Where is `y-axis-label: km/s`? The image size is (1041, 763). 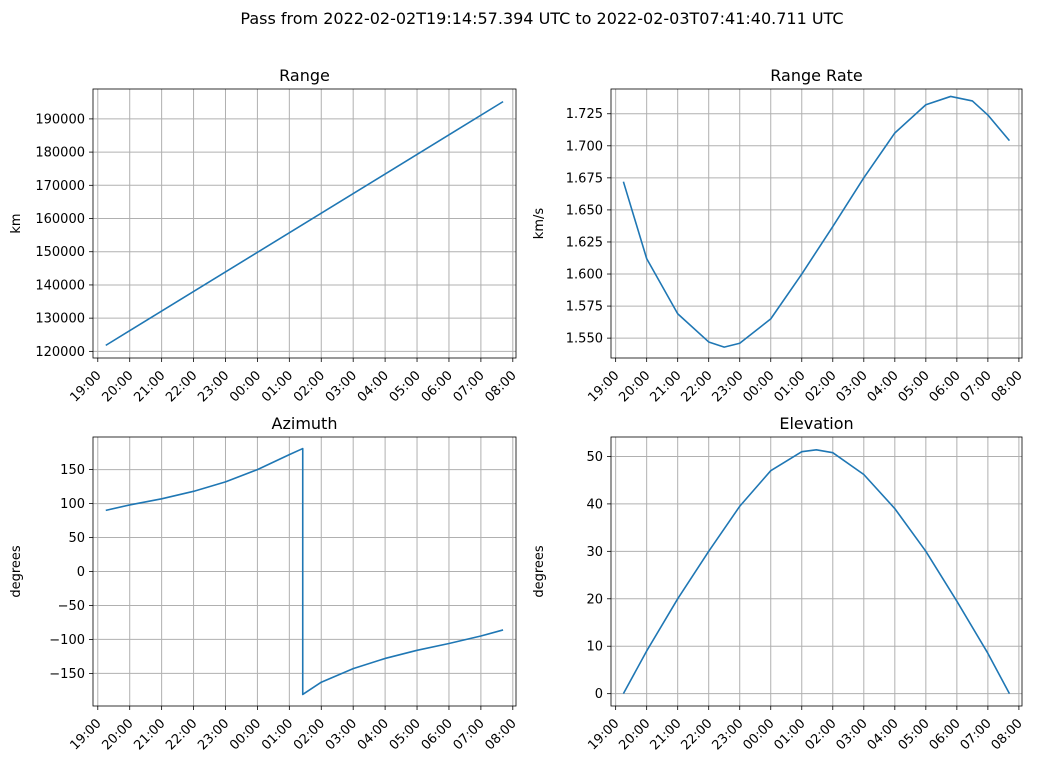 y-axis-label: km/s is located at coordinates (539, 224).